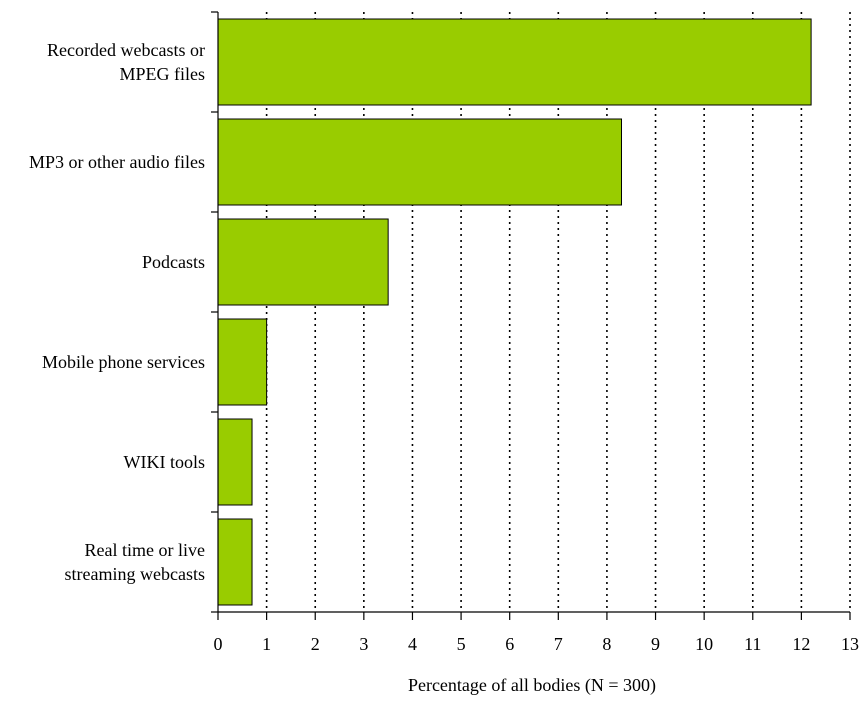 Image resolution: width=859 pixels, height=705 pixels. Describe the element at coordinates (135, 562) in the screenshot. I see `category-label-5: Real time or live streaming webcasts` at that location.